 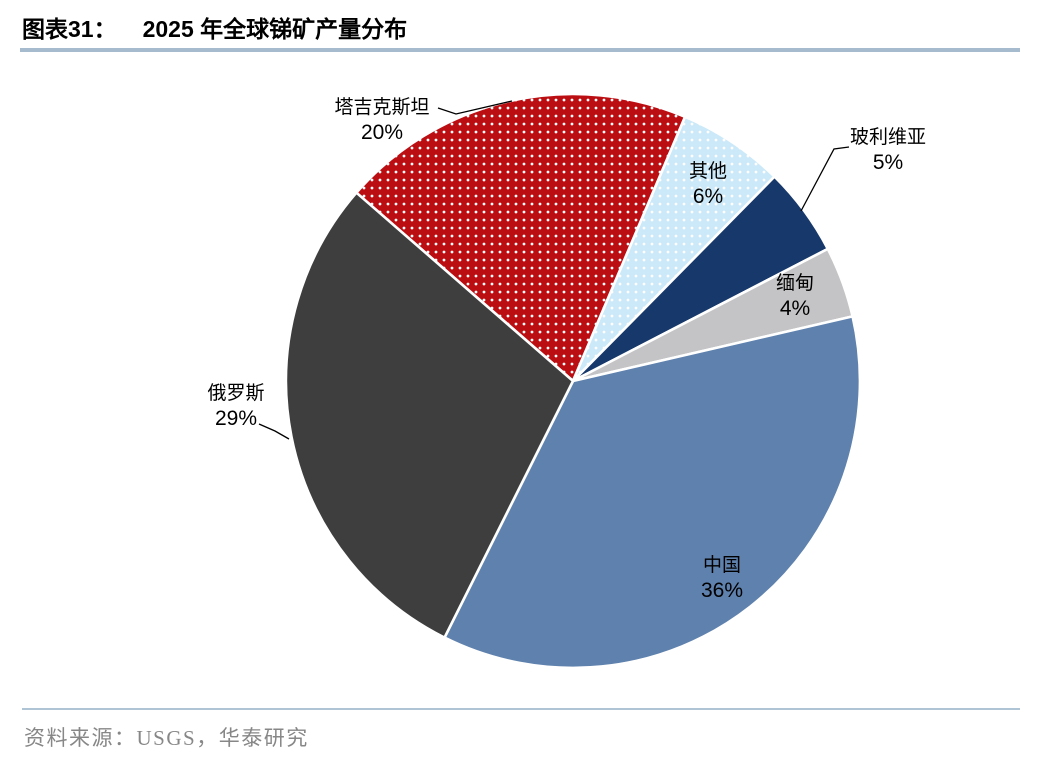 I want to click on slice-name: 中国, so click(x=721, y=565).